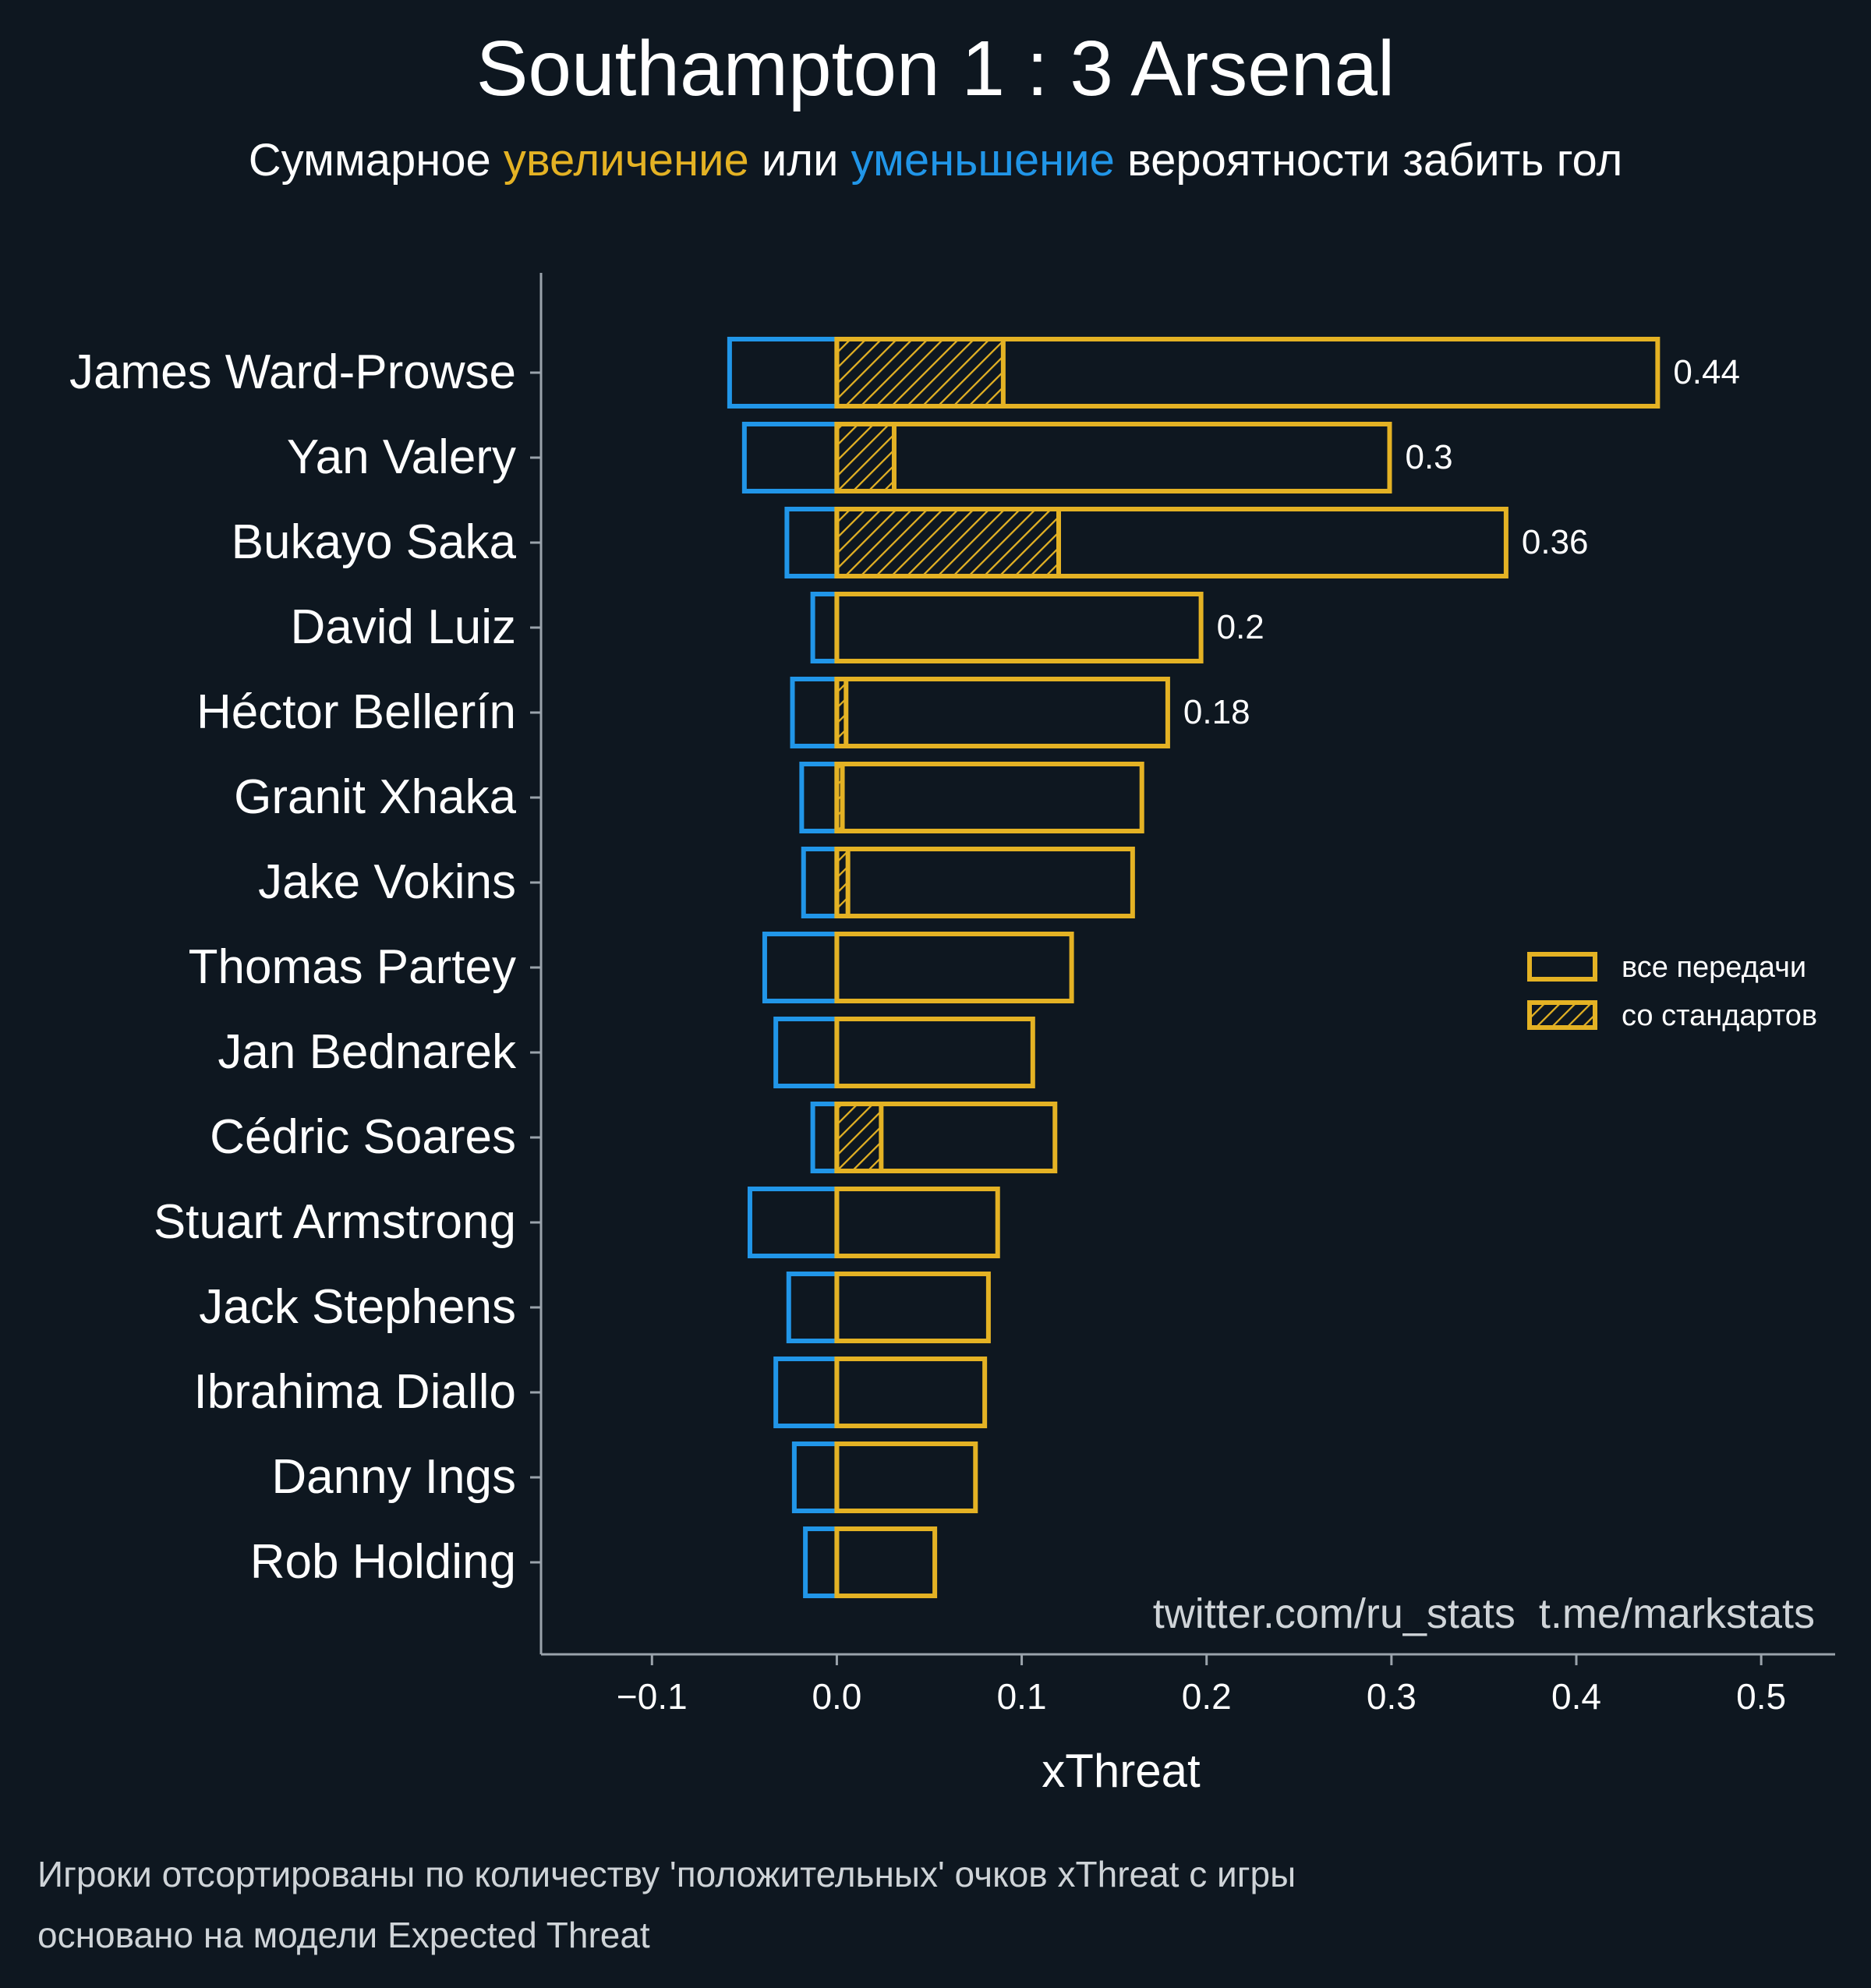 The height and width of the screenshot is (1988, 1871). I want to click on bar-value-label: 0.2, so click(1240, 627).